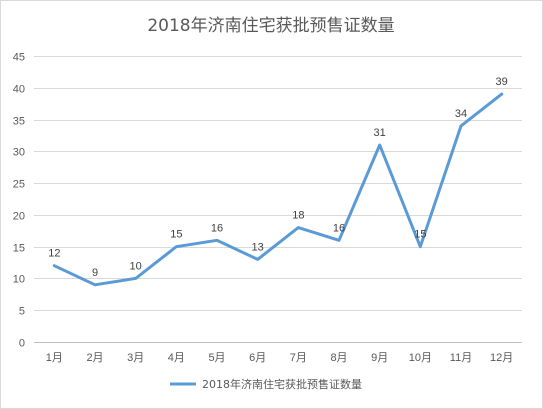  What do you see at coordinates (502, 82) in the screenshot?
I see `data-label: 39` at bounding box center [502, 82].